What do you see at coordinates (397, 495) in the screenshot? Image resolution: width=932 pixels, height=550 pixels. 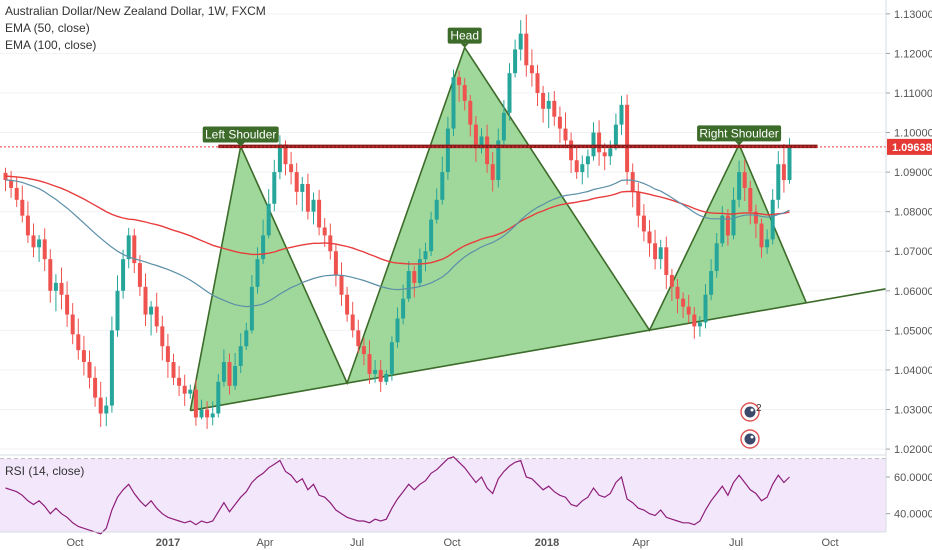 I see `rsi-line` at bounding box center [397, 495].